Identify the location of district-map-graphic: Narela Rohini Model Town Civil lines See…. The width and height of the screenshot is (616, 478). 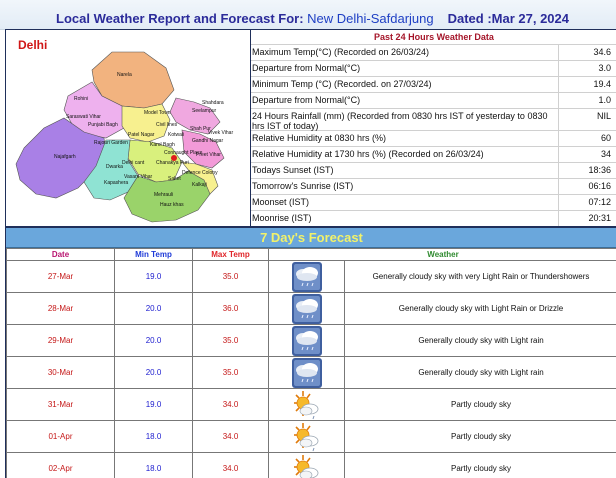
(124, 137).